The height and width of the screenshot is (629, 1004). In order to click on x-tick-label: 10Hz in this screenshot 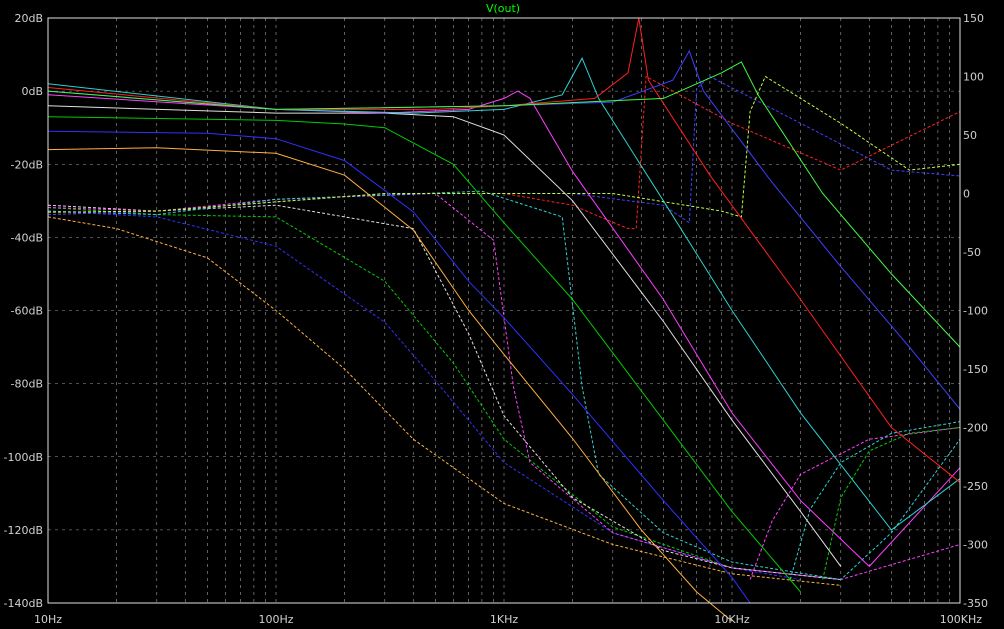, I will do `click(48, 619)`.